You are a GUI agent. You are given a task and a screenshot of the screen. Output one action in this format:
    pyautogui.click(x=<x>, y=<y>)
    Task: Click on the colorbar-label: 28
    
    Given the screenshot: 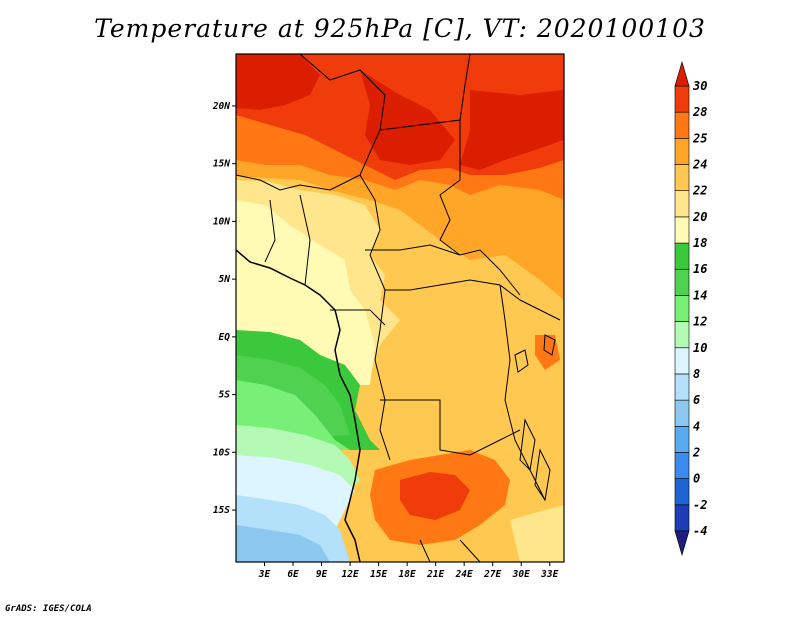 What is the action you would take?
    pyautogui.click(x=699, y=112)
    